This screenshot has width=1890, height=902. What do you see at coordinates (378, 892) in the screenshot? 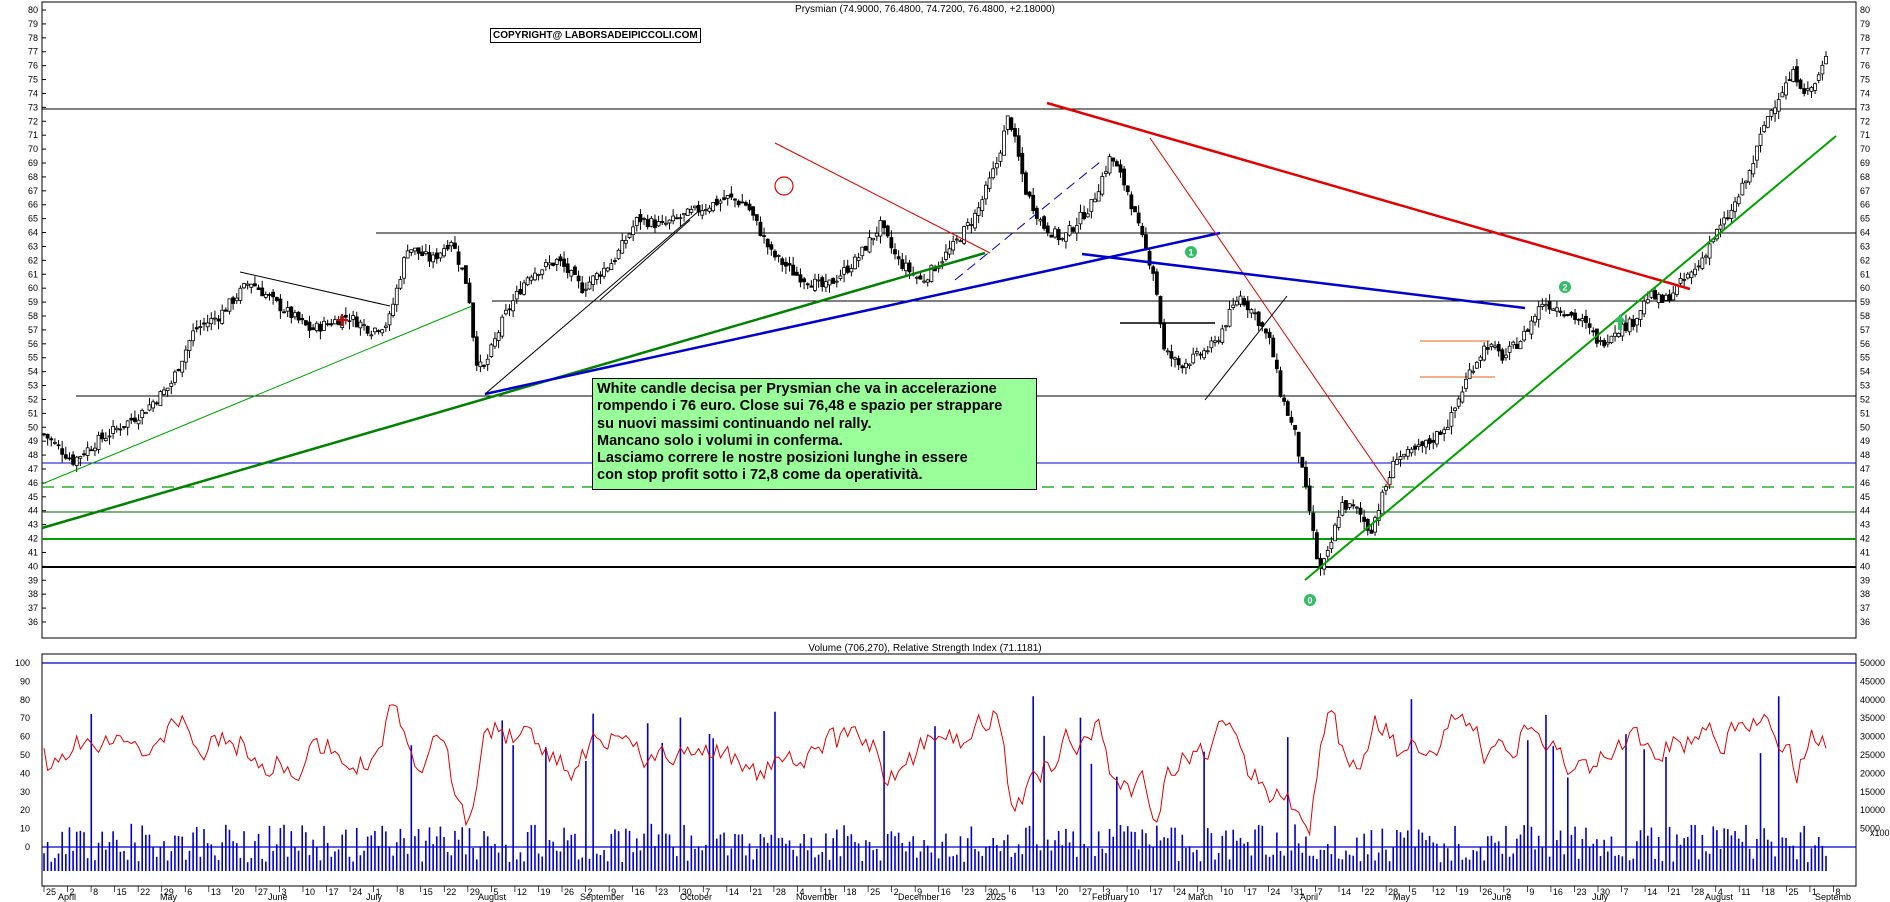
I see `x-day-label: 1` at bounding box center [378, 892].